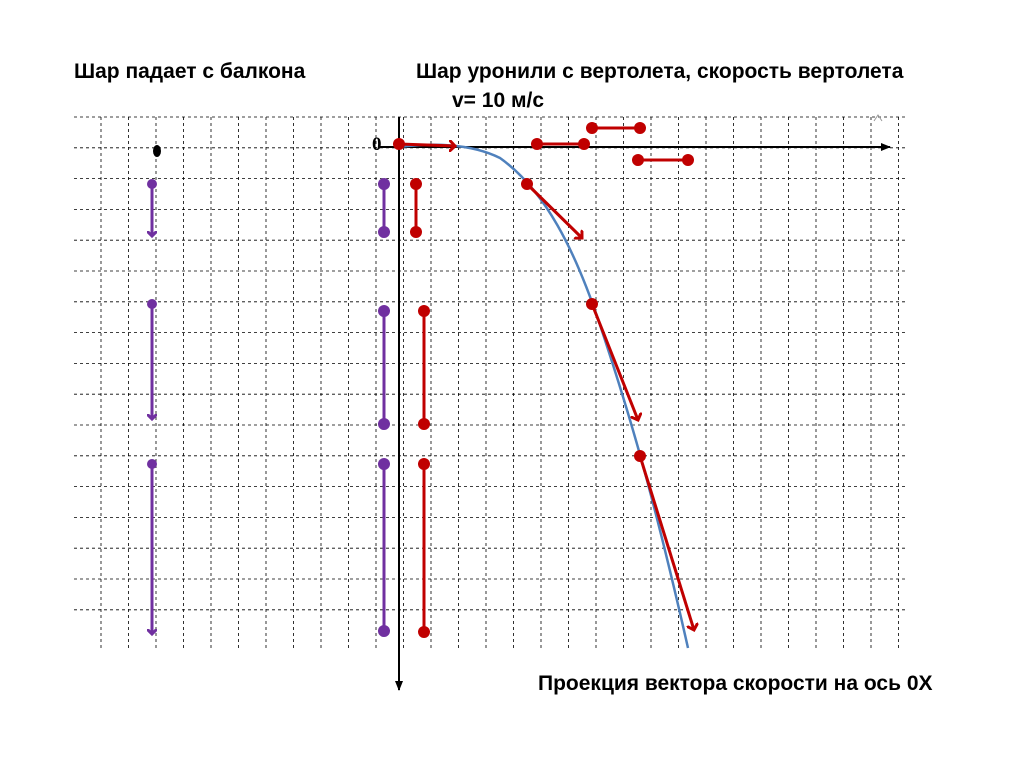  I want to click on red-vertical-segments, so click(420, 408).